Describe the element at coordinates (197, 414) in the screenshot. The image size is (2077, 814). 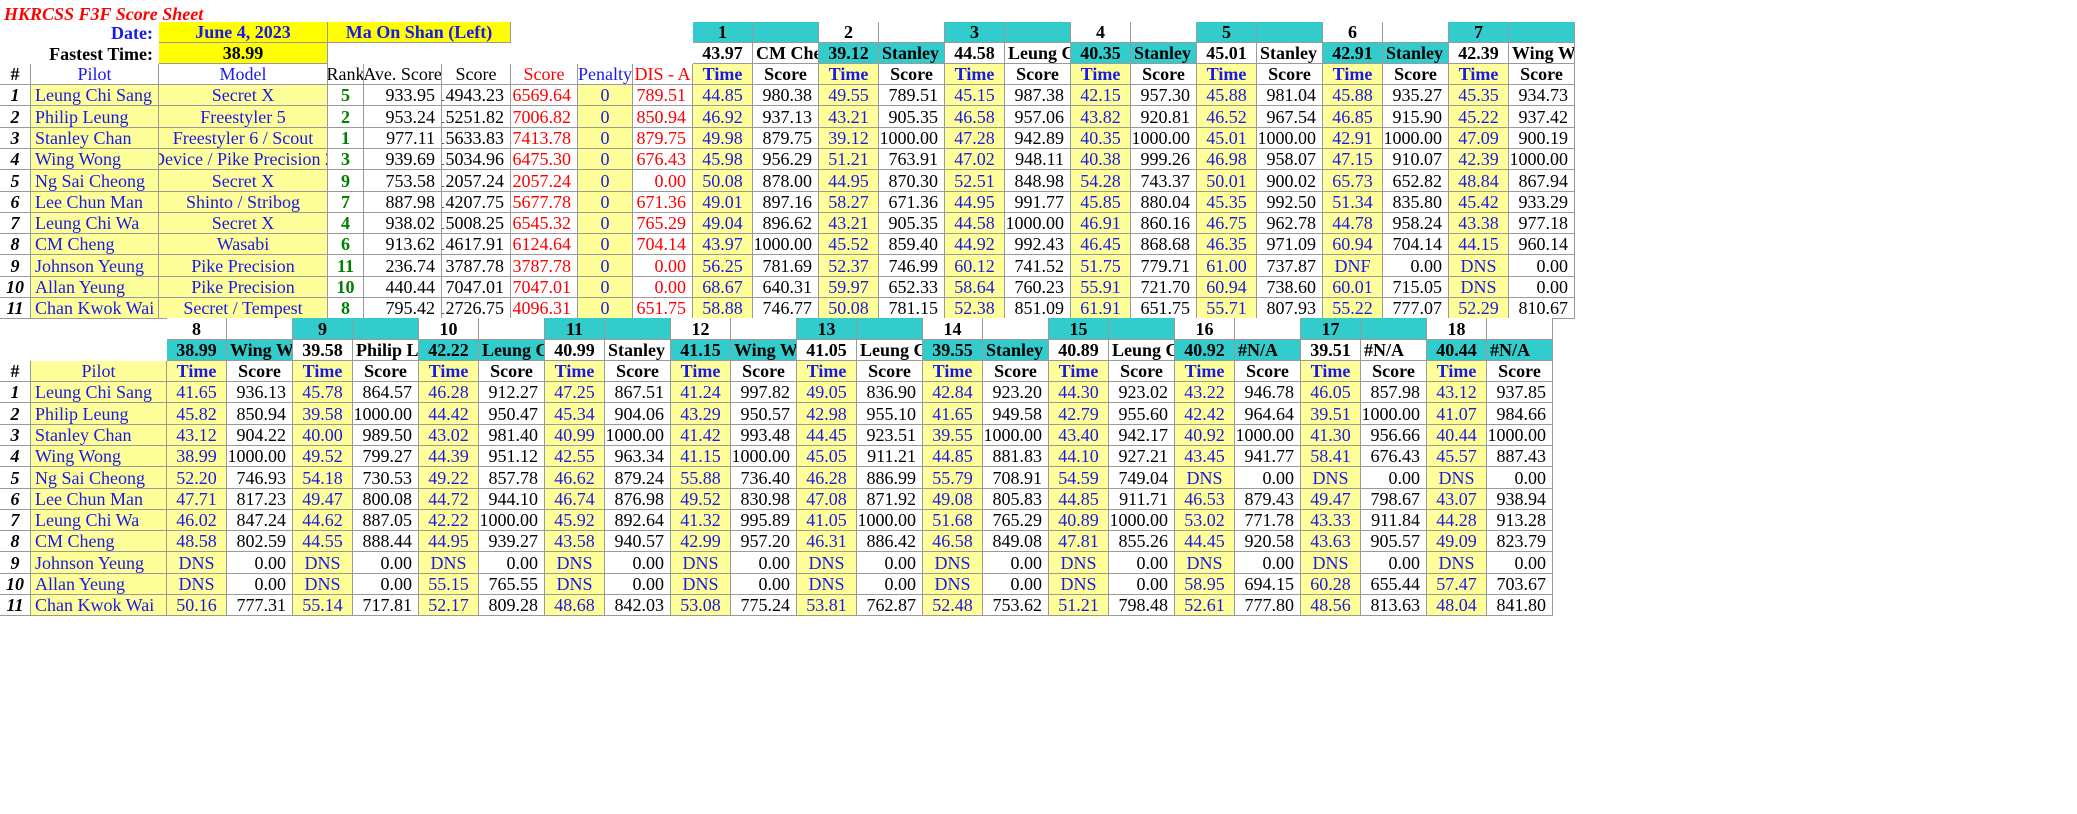
I see `round-time: 45.82` at that location.